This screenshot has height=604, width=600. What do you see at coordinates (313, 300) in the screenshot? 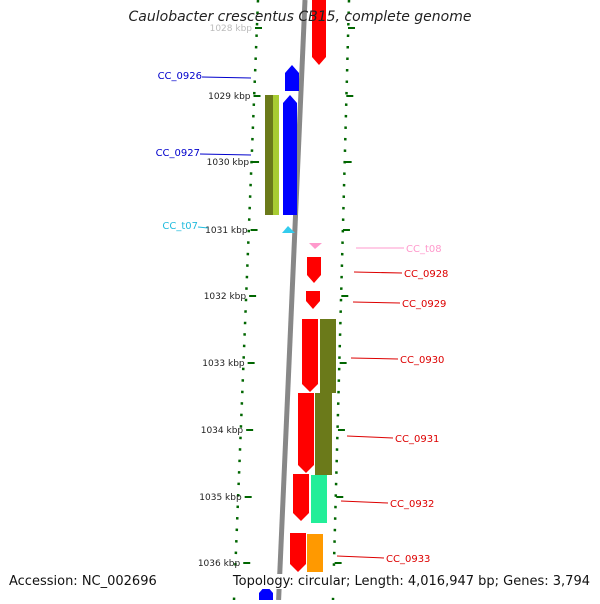
I see `gene-cc0929` at bounding box center [313, 300].